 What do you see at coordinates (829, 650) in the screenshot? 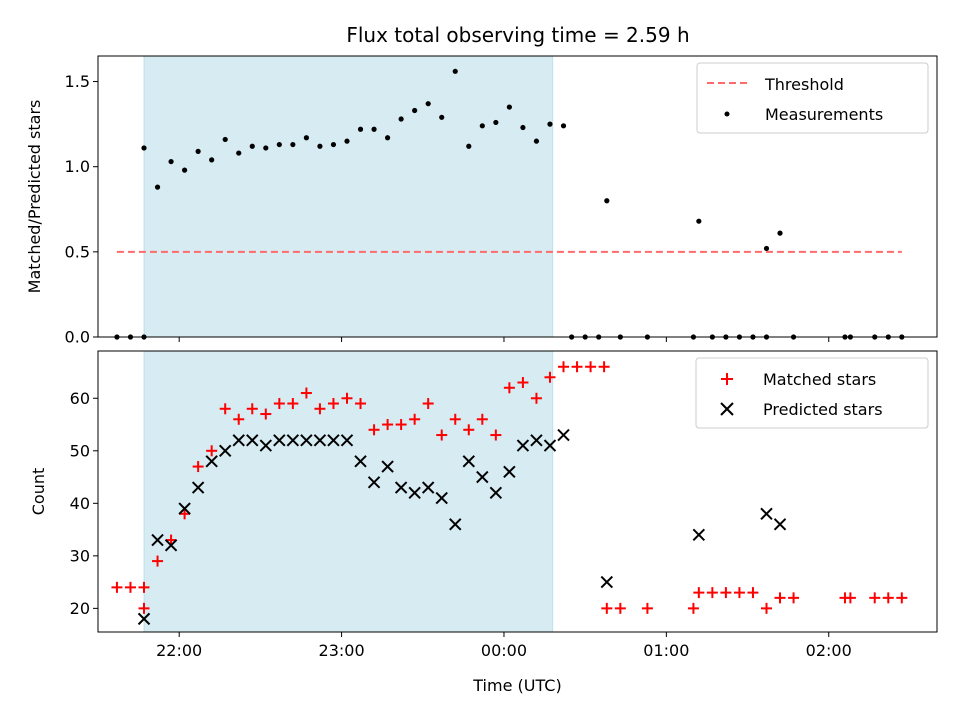
I see `x-tick-label: 02:00` at bounding box center [829, 650].